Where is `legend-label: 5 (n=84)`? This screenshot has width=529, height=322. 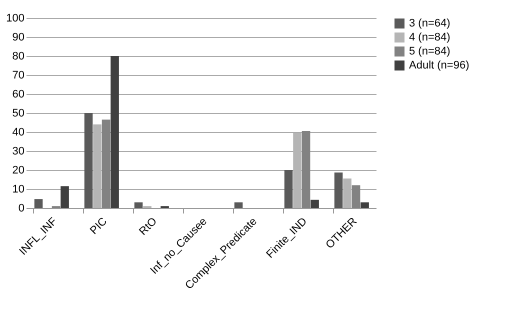
legend-label: 5 (n=84) is located at coordinates (429, 52).